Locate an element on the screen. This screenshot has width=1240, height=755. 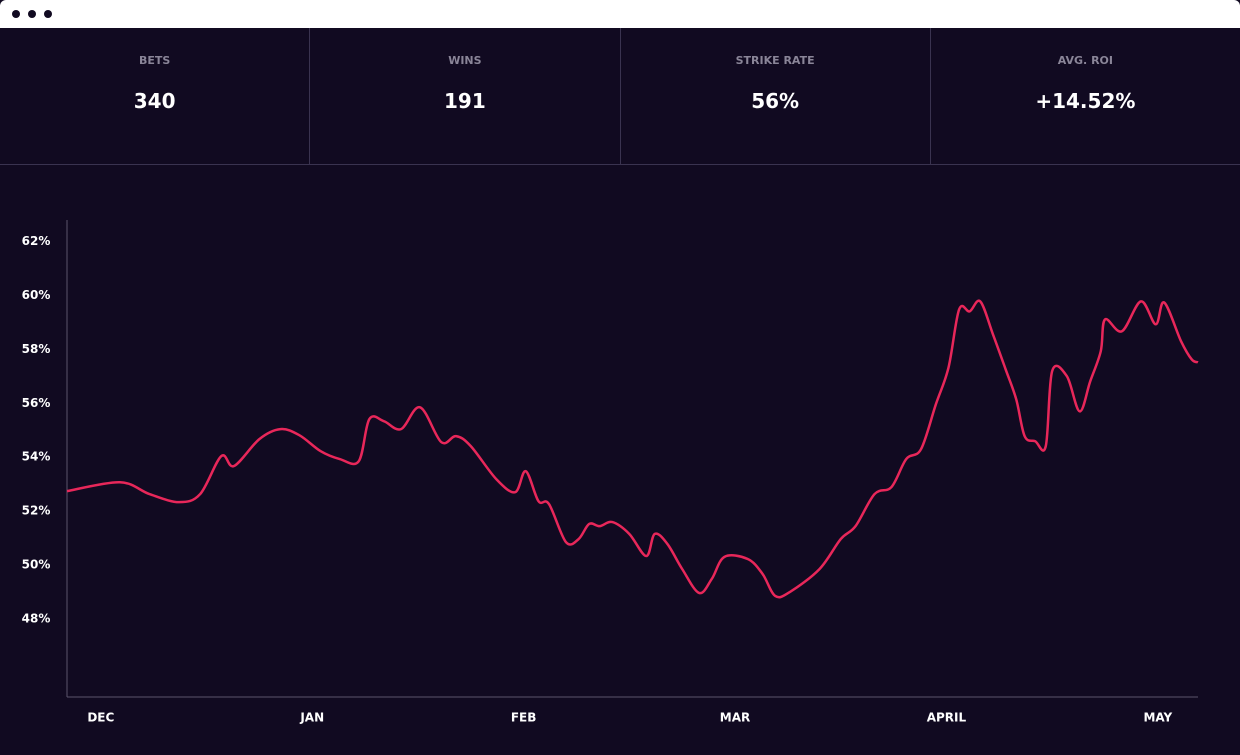
stat-value: 340 is located at coordinates (154, 101).